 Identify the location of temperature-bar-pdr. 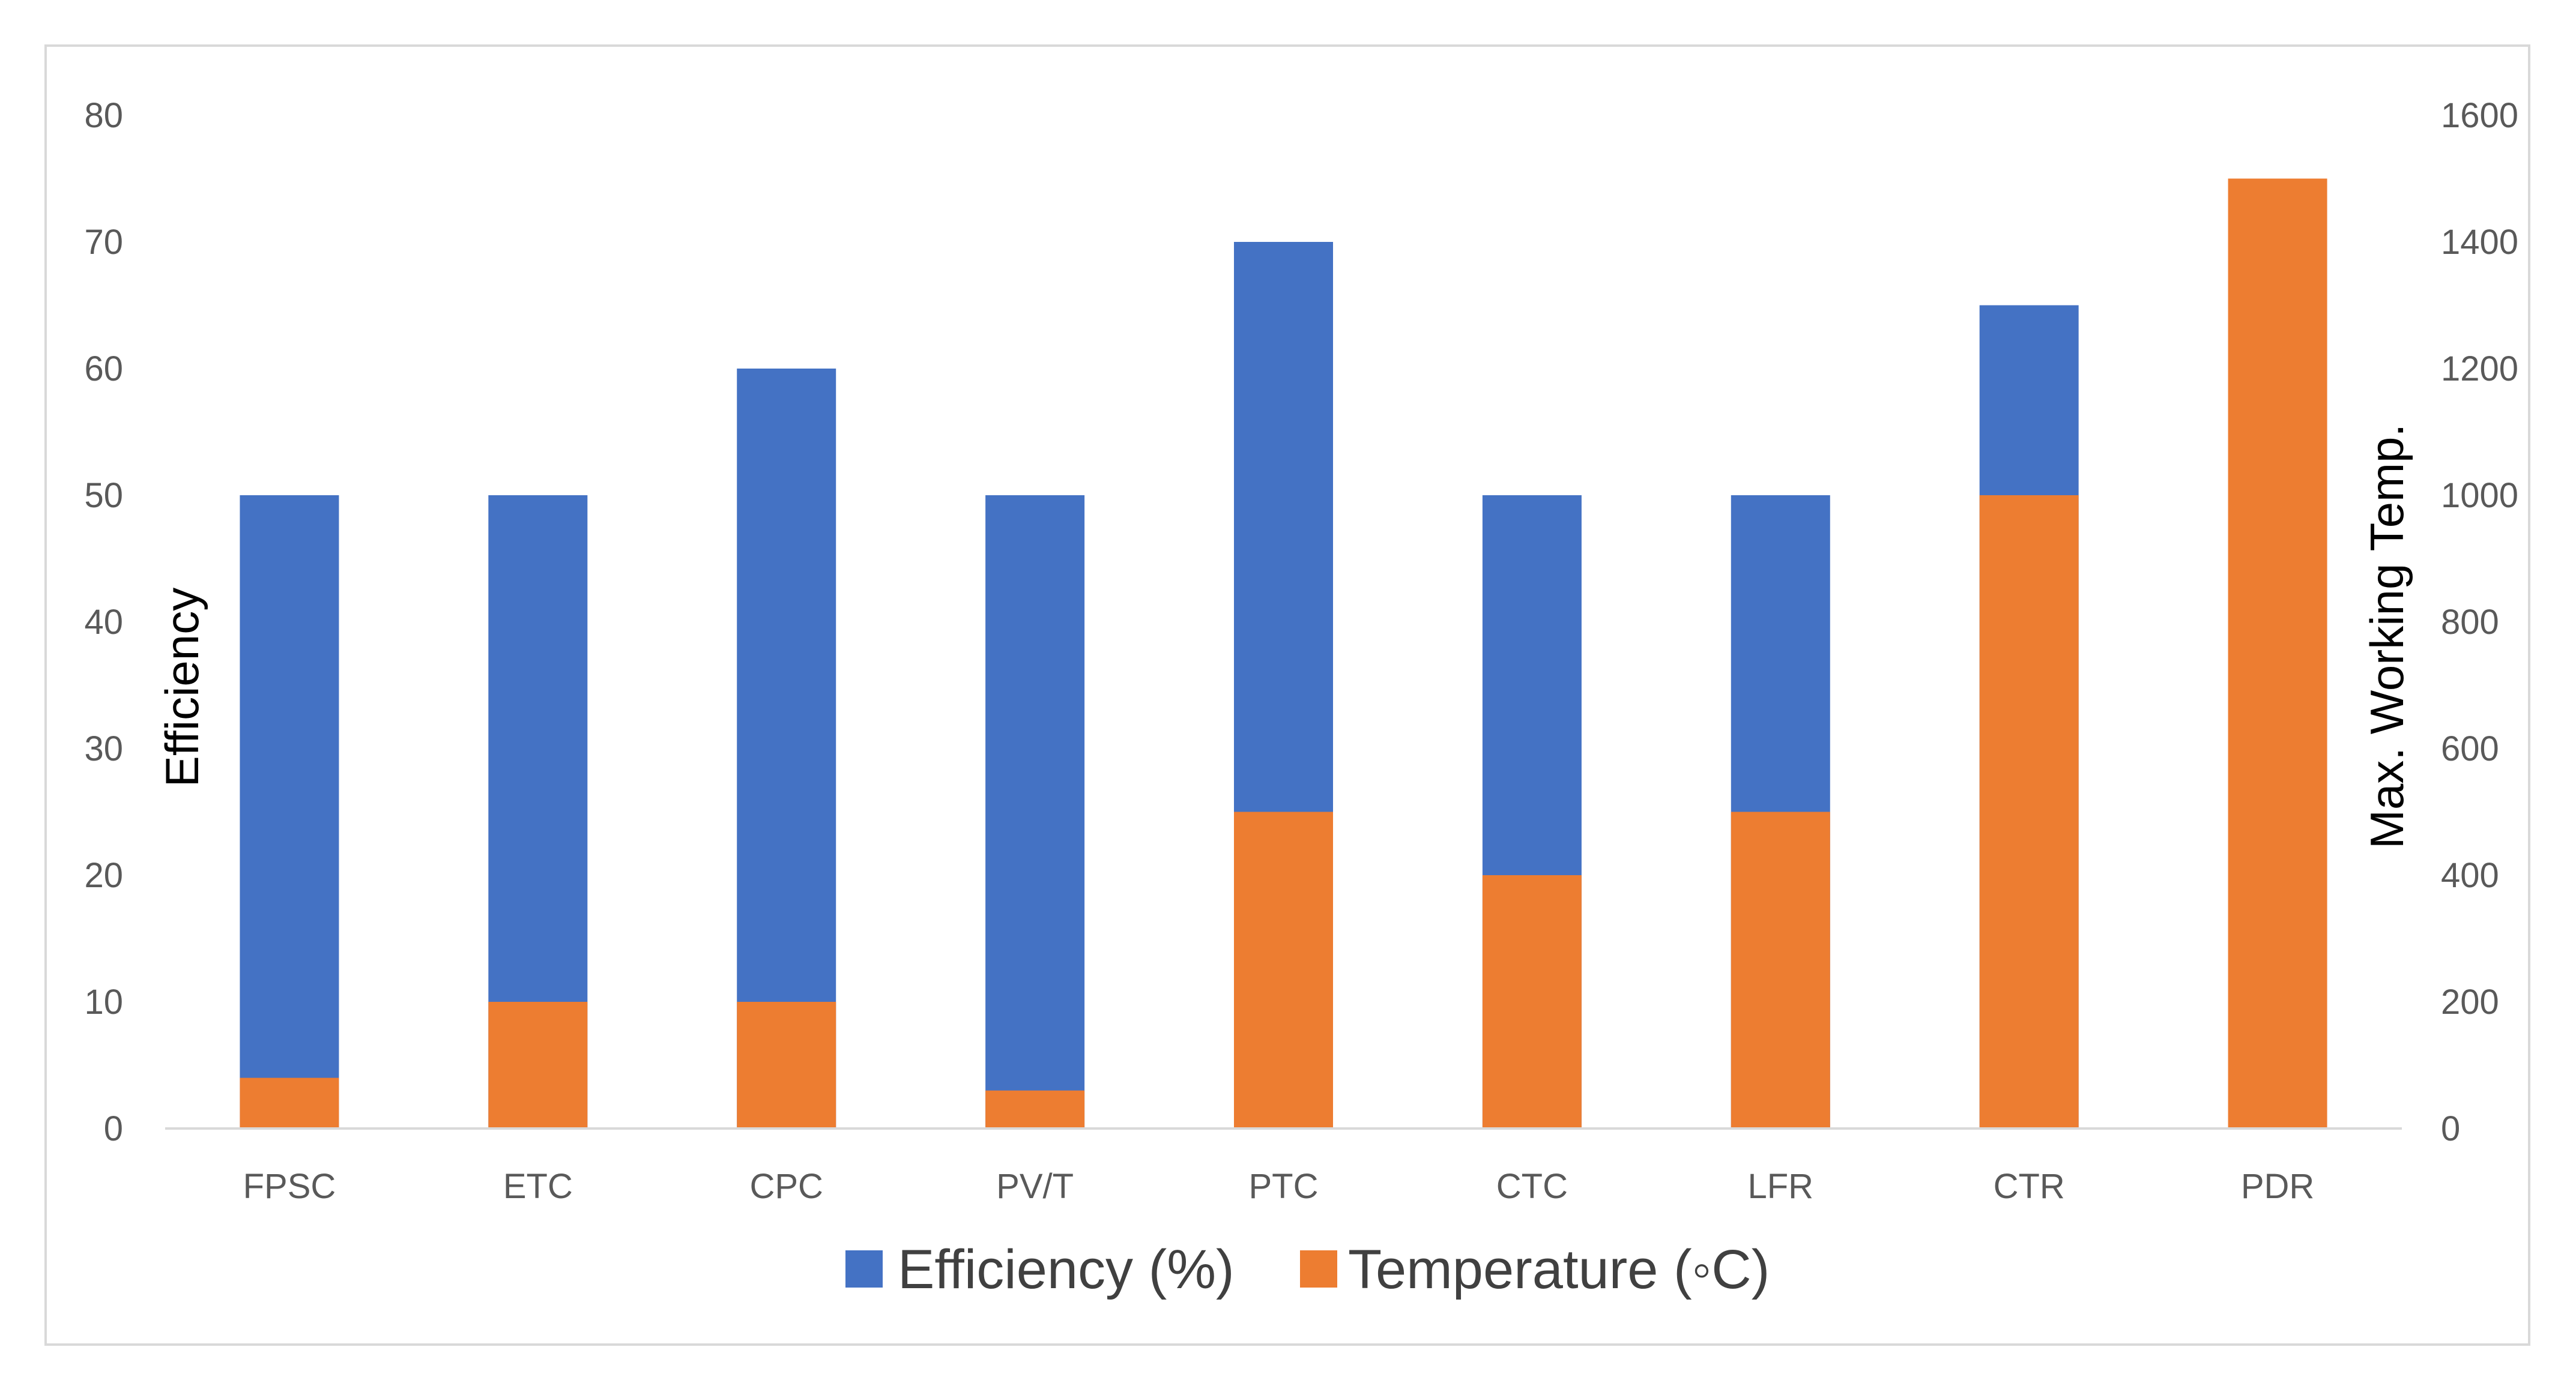
(2277, 653).